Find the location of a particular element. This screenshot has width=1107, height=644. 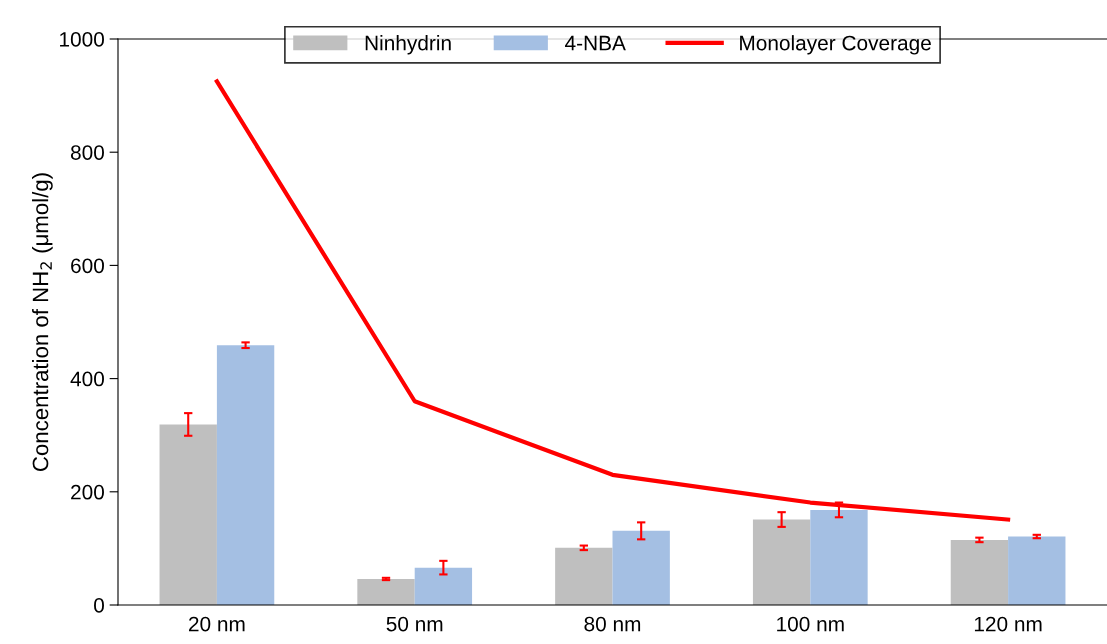

y-tick-label: 200 is located at coordinates (87, 492).